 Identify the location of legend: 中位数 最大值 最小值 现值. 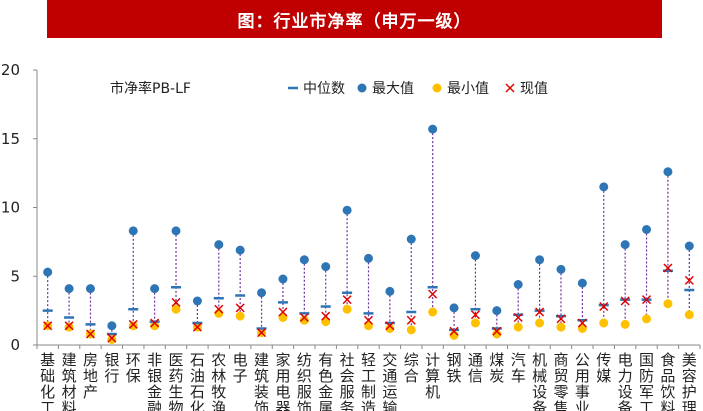
(418, 89).